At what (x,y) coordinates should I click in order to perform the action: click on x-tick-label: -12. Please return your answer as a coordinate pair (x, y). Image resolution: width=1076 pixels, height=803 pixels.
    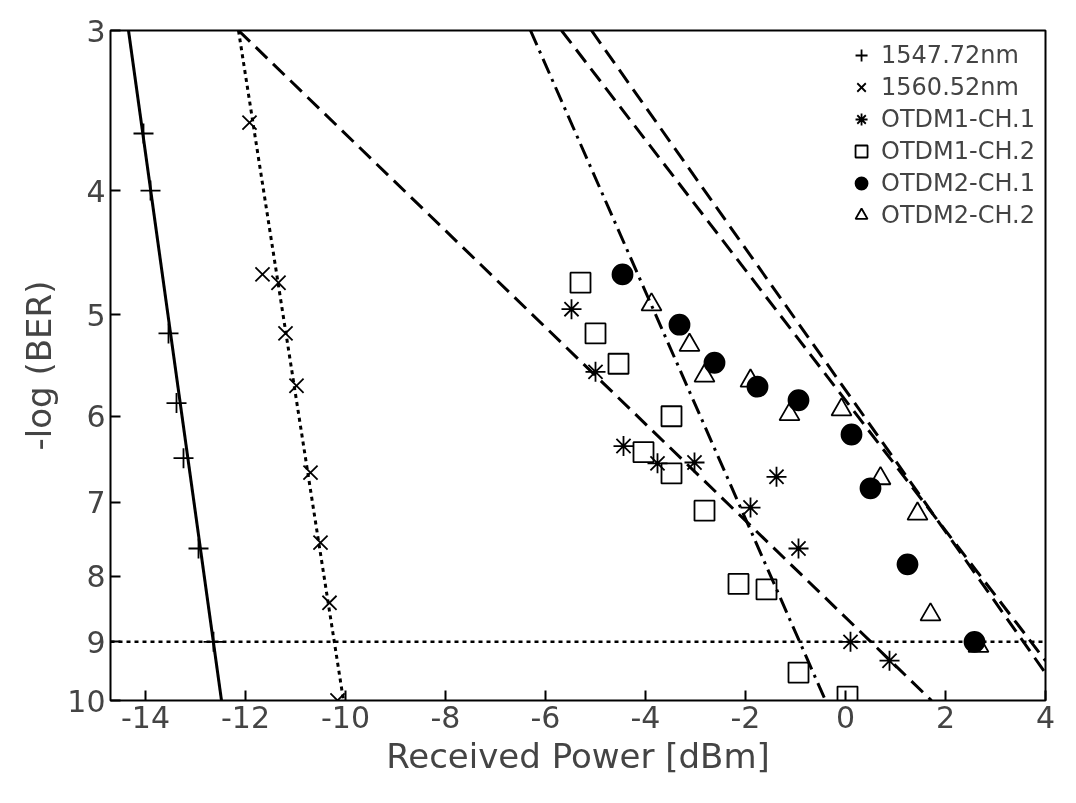
    Looking at the image, I should click on (245, 717).